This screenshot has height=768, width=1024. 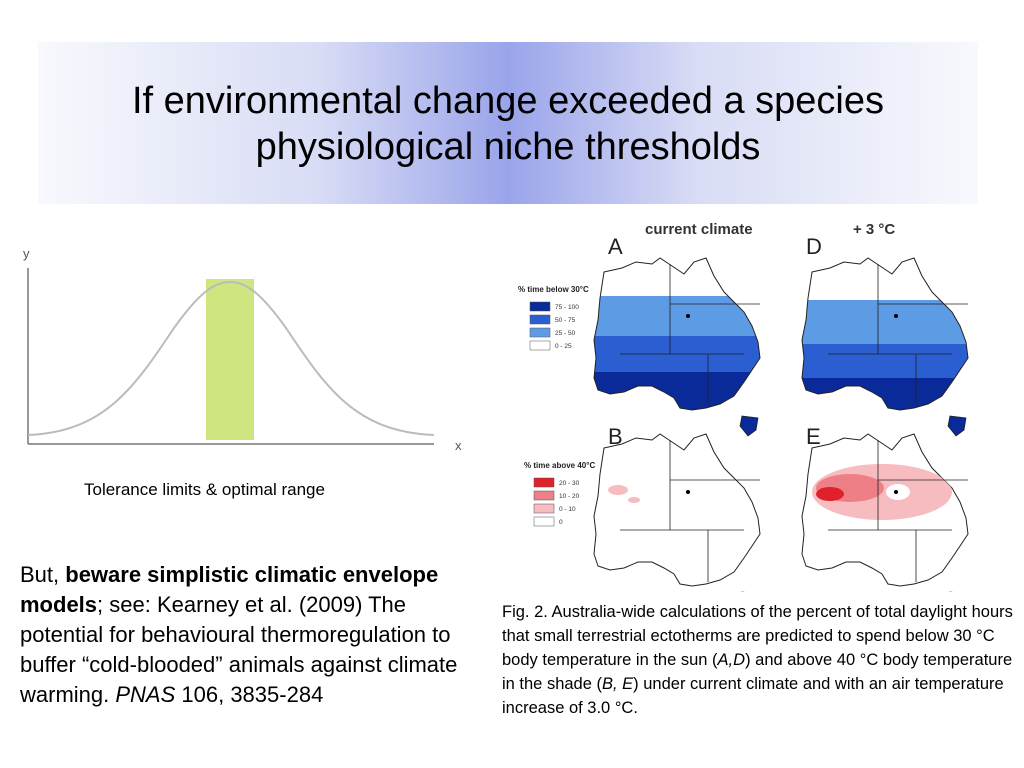 I want to click on legend-label-25-50: 25 - 50, so click(x=565, y=333).